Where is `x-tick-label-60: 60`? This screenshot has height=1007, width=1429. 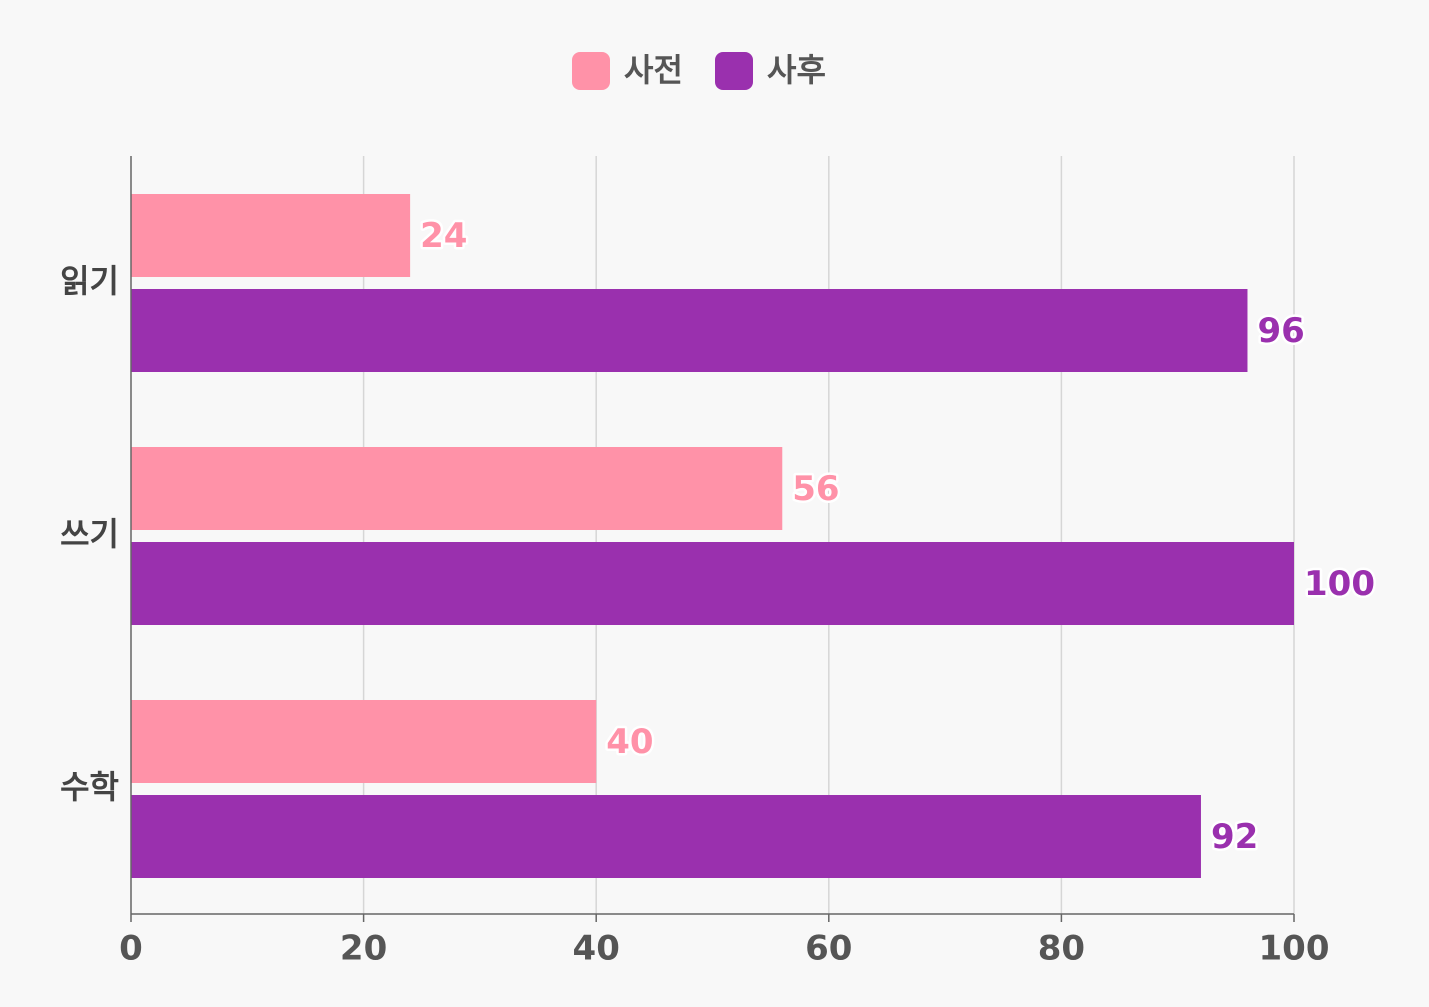
x-tick-label-60: 60 is located at coordinates (828, 949).